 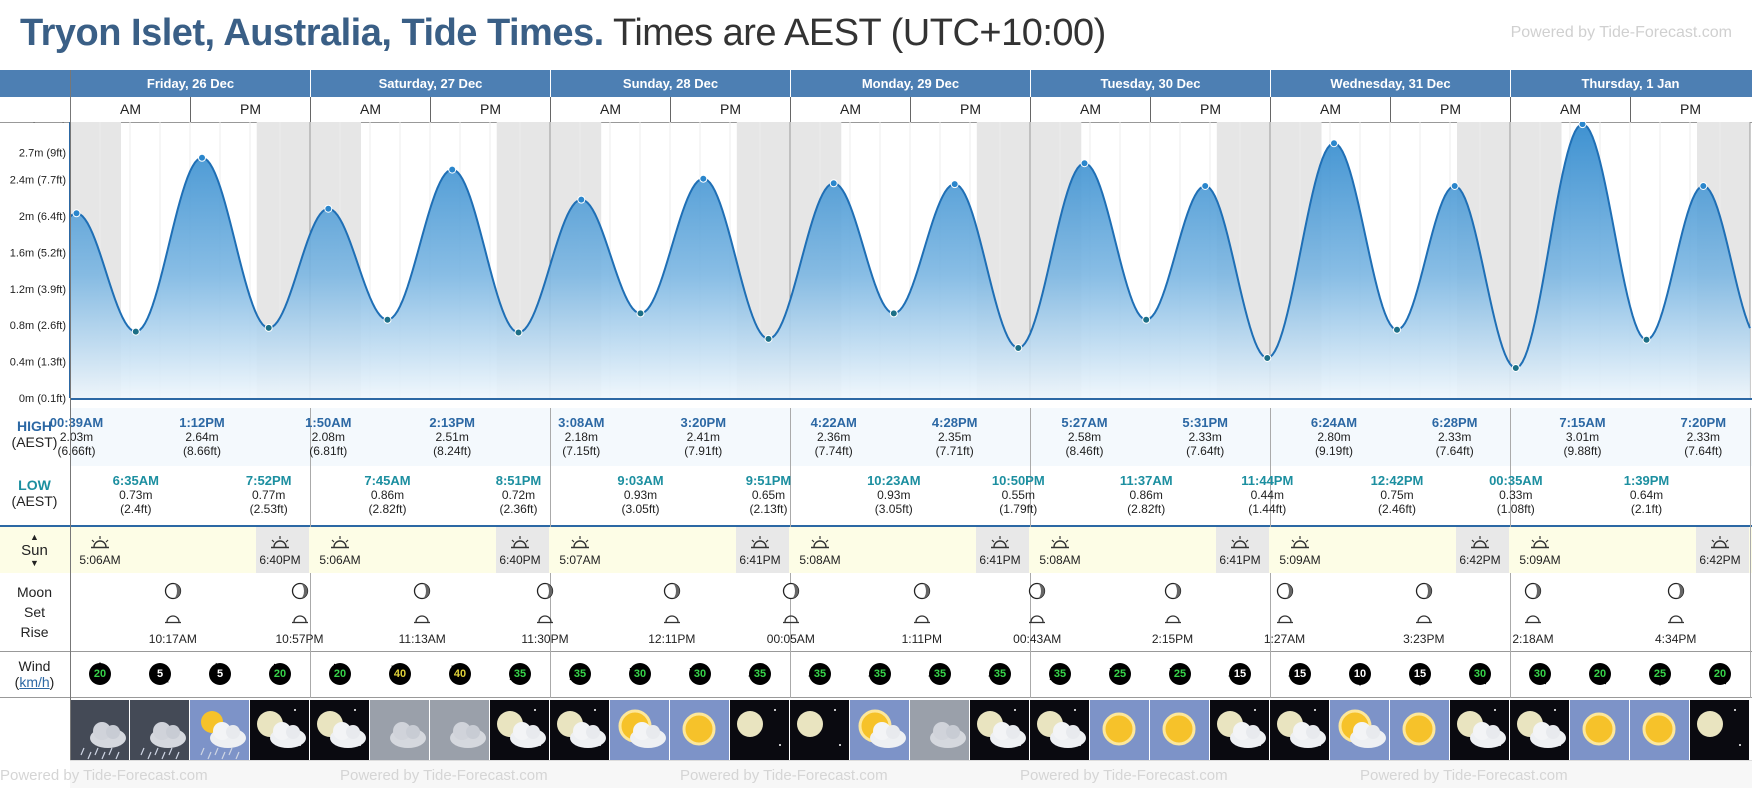 What do you see at coordinates (312, 33) in the screenshot?
I see `title-location: Tryon Islet, Australia, Tide Times.` at bounding box center [312, 33].